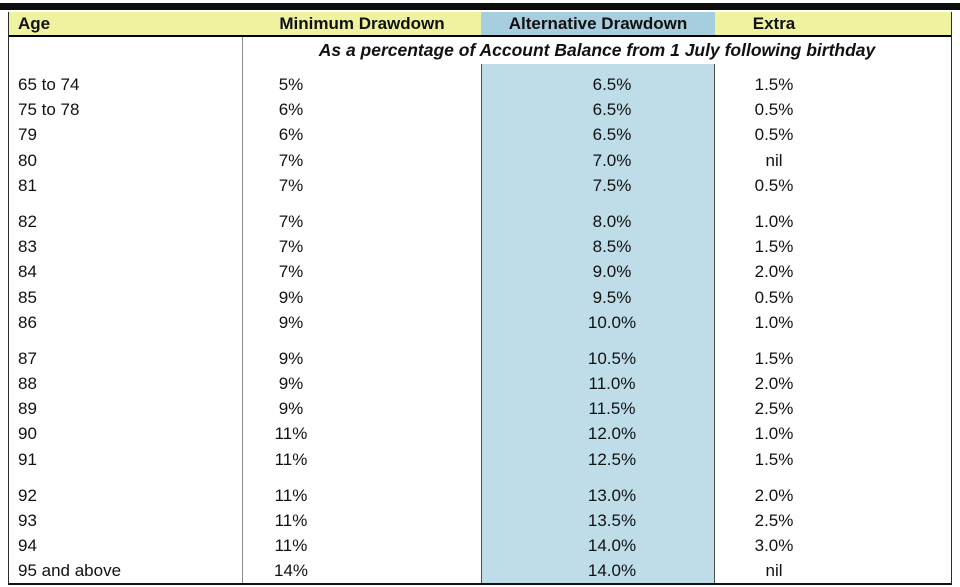  What do you see at coordinates (480, 246) in the screenshot?
I see `table-row: 83 7% 8.5% 1.5%` at bounding box center [480, 246].